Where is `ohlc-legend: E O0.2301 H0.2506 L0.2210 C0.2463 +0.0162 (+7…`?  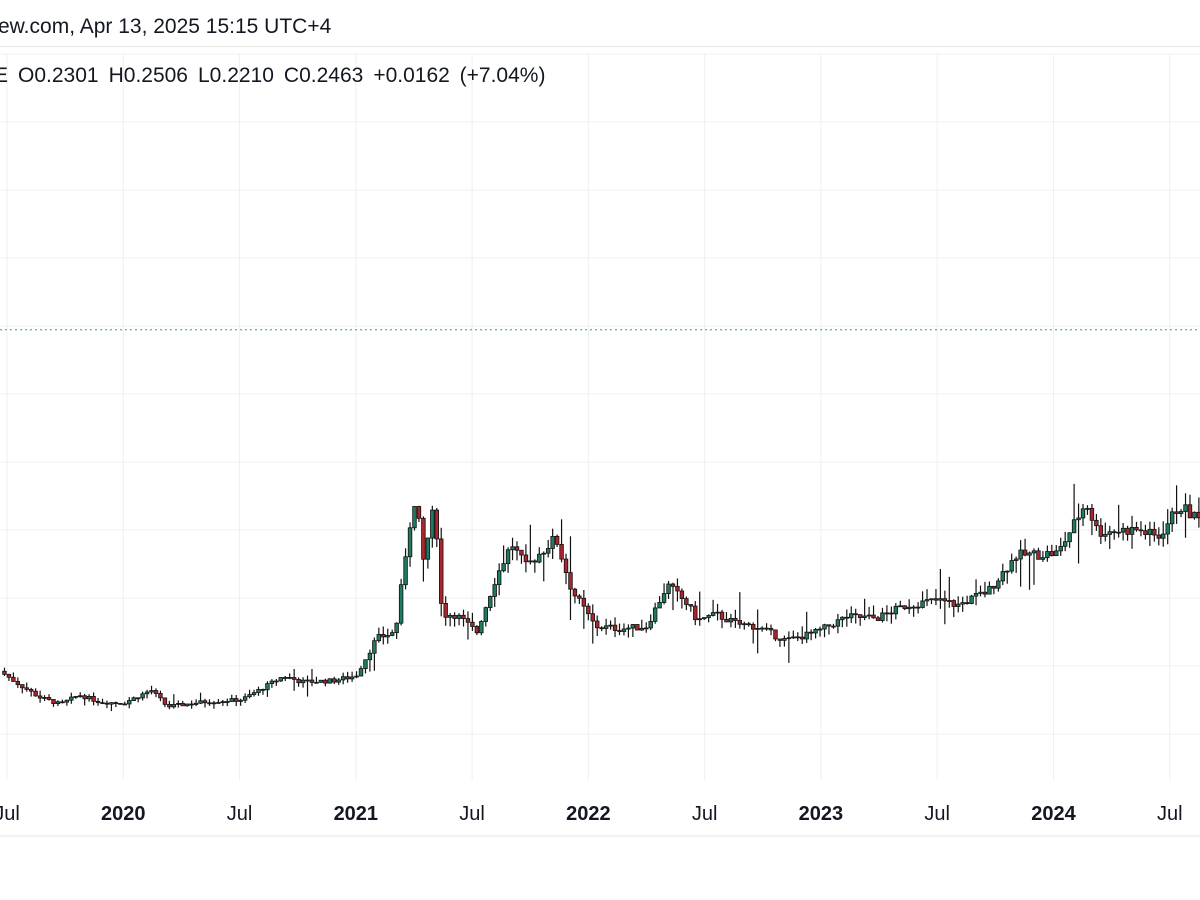 ohlc-legend: E O0.2301 H0.2506 L0.2210 C0.2463 +0.0162 (+7… is located at coordinates (277, 76).